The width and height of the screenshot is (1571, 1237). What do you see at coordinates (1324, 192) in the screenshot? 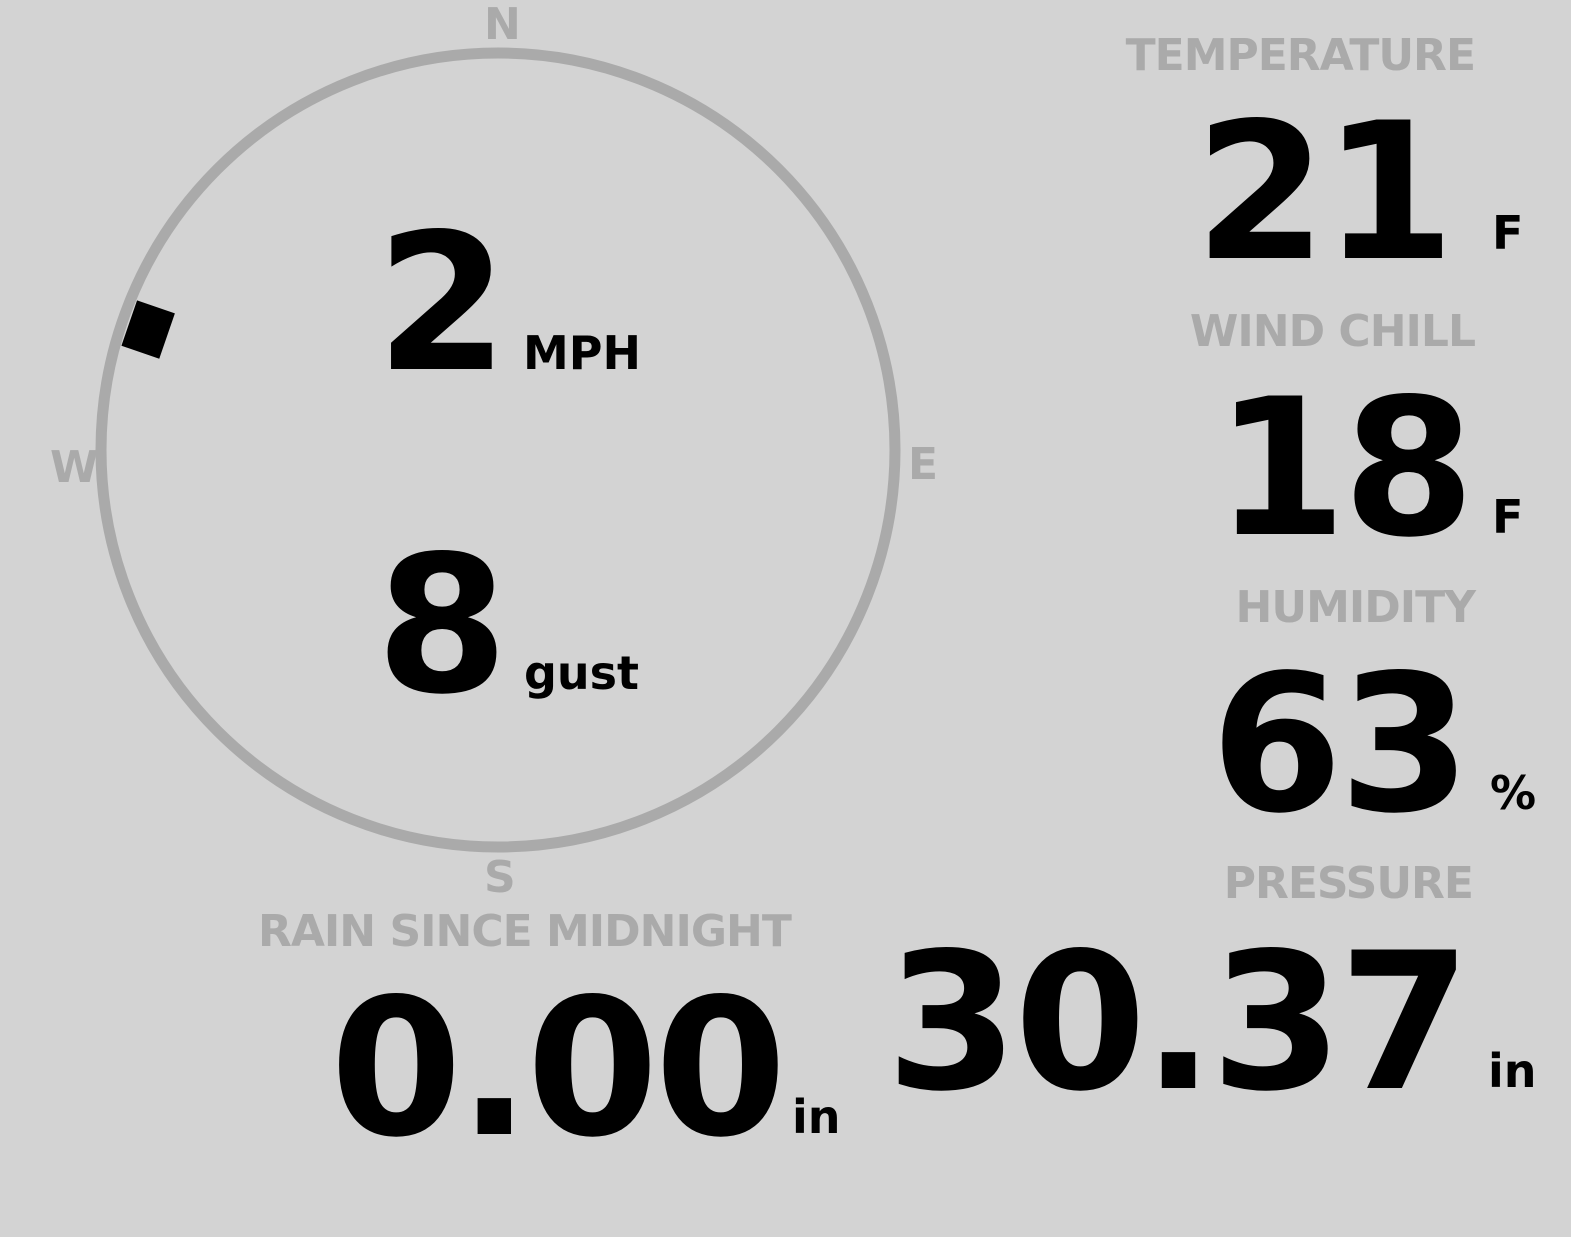
I see `temperature-value: 21` at bounding box center [1324, 192].